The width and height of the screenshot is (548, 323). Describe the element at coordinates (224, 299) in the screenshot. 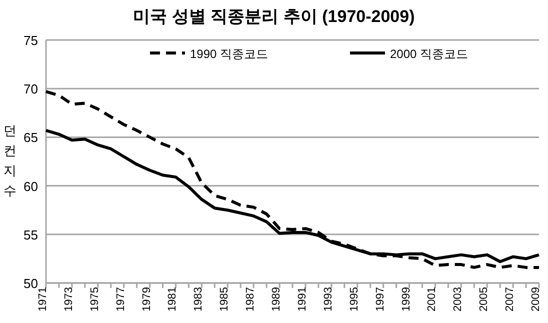

I see `x-tick-label: 1985` at that location.